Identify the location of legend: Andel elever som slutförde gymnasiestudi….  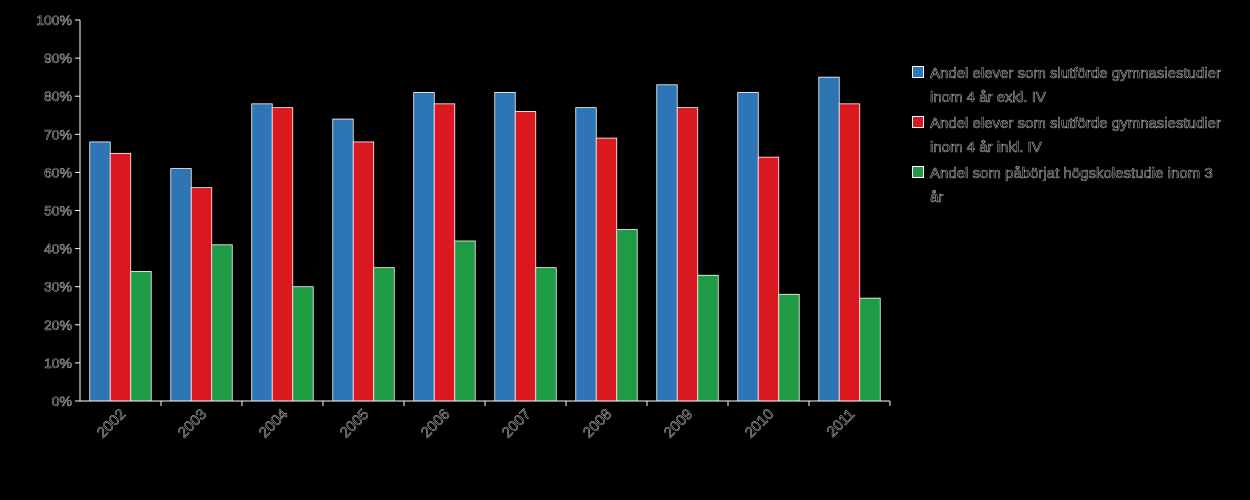
(1077, 137).